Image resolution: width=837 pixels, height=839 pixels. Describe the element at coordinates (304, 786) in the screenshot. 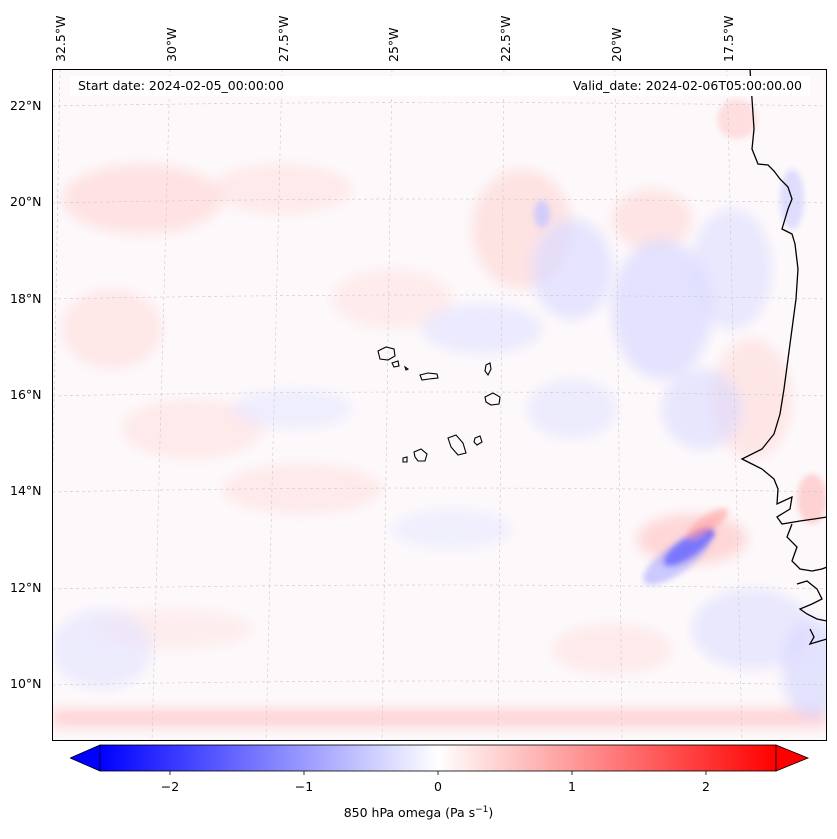

I see `colorbar-tick-label: −1` at that location.